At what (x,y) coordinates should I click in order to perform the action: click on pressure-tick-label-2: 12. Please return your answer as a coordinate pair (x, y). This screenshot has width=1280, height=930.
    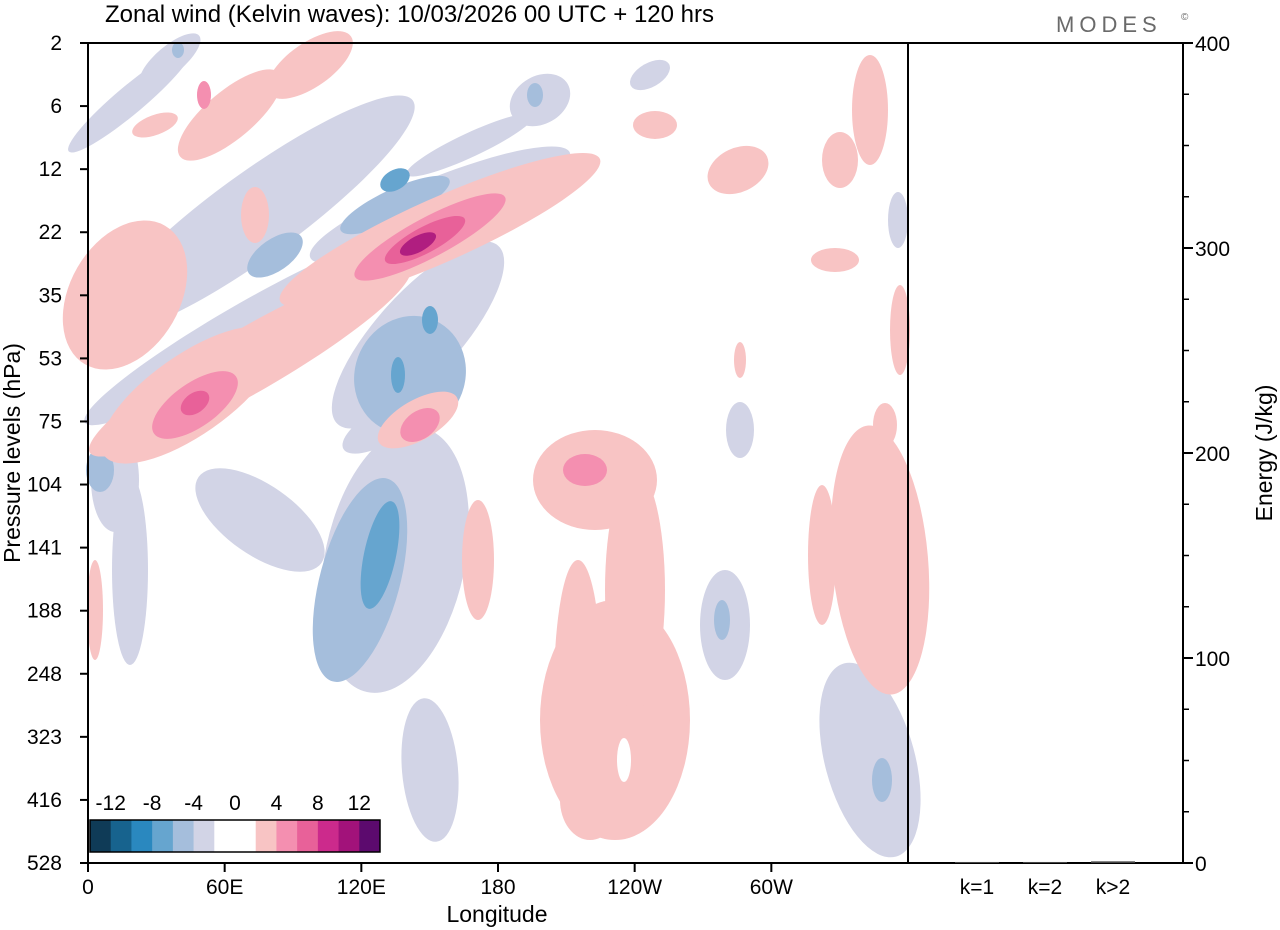
    Looking at the image, I should click on (50, 169).